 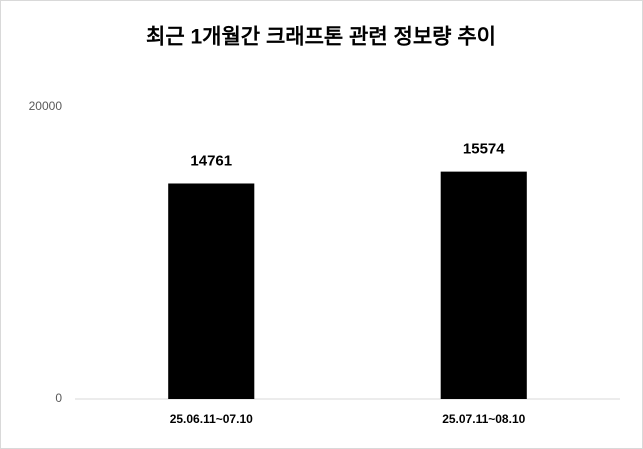 I want to click on data-label: 15574, so click(x=484, y=149).